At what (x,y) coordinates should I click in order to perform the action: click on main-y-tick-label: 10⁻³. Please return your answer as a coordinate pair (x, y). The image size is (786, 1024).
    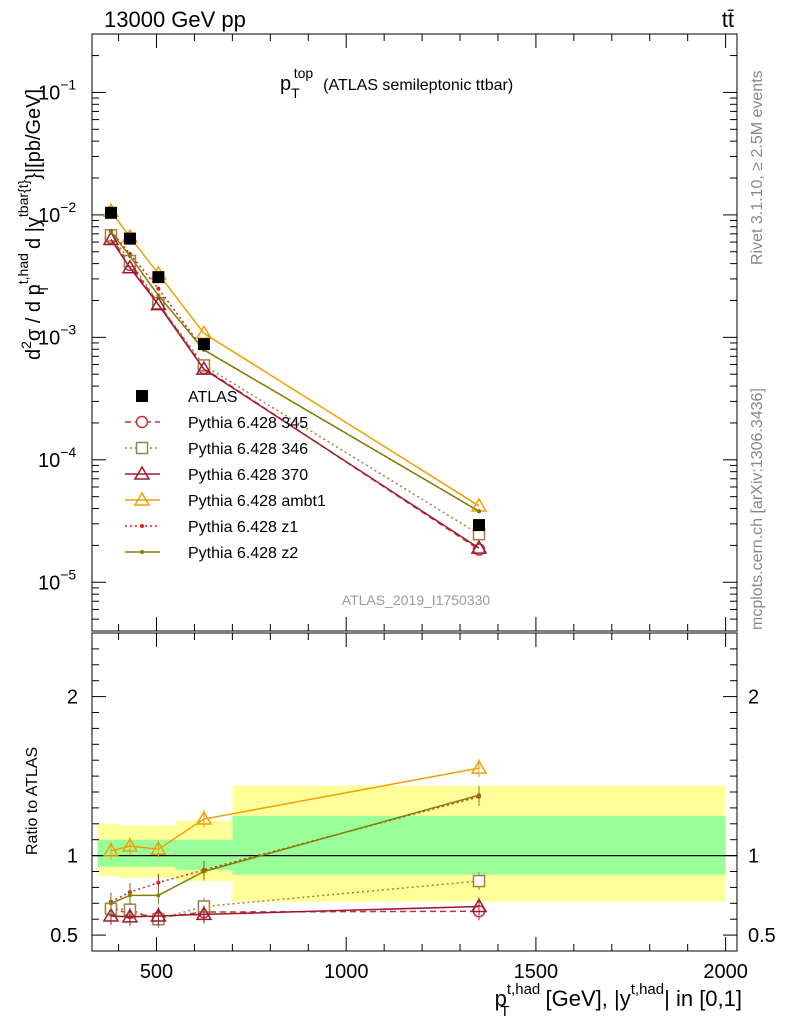
    Looking at the image, I should click on (57, 335).